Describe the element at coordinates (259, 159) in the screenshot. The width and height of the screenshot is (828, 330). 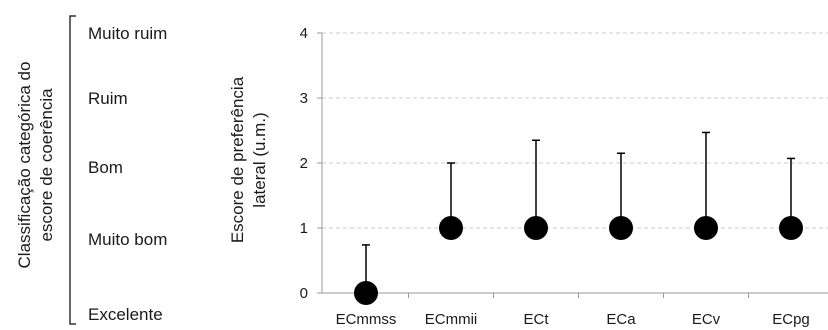
I see `y-axis-label-line-2: lateral (u.m.)` at that location.